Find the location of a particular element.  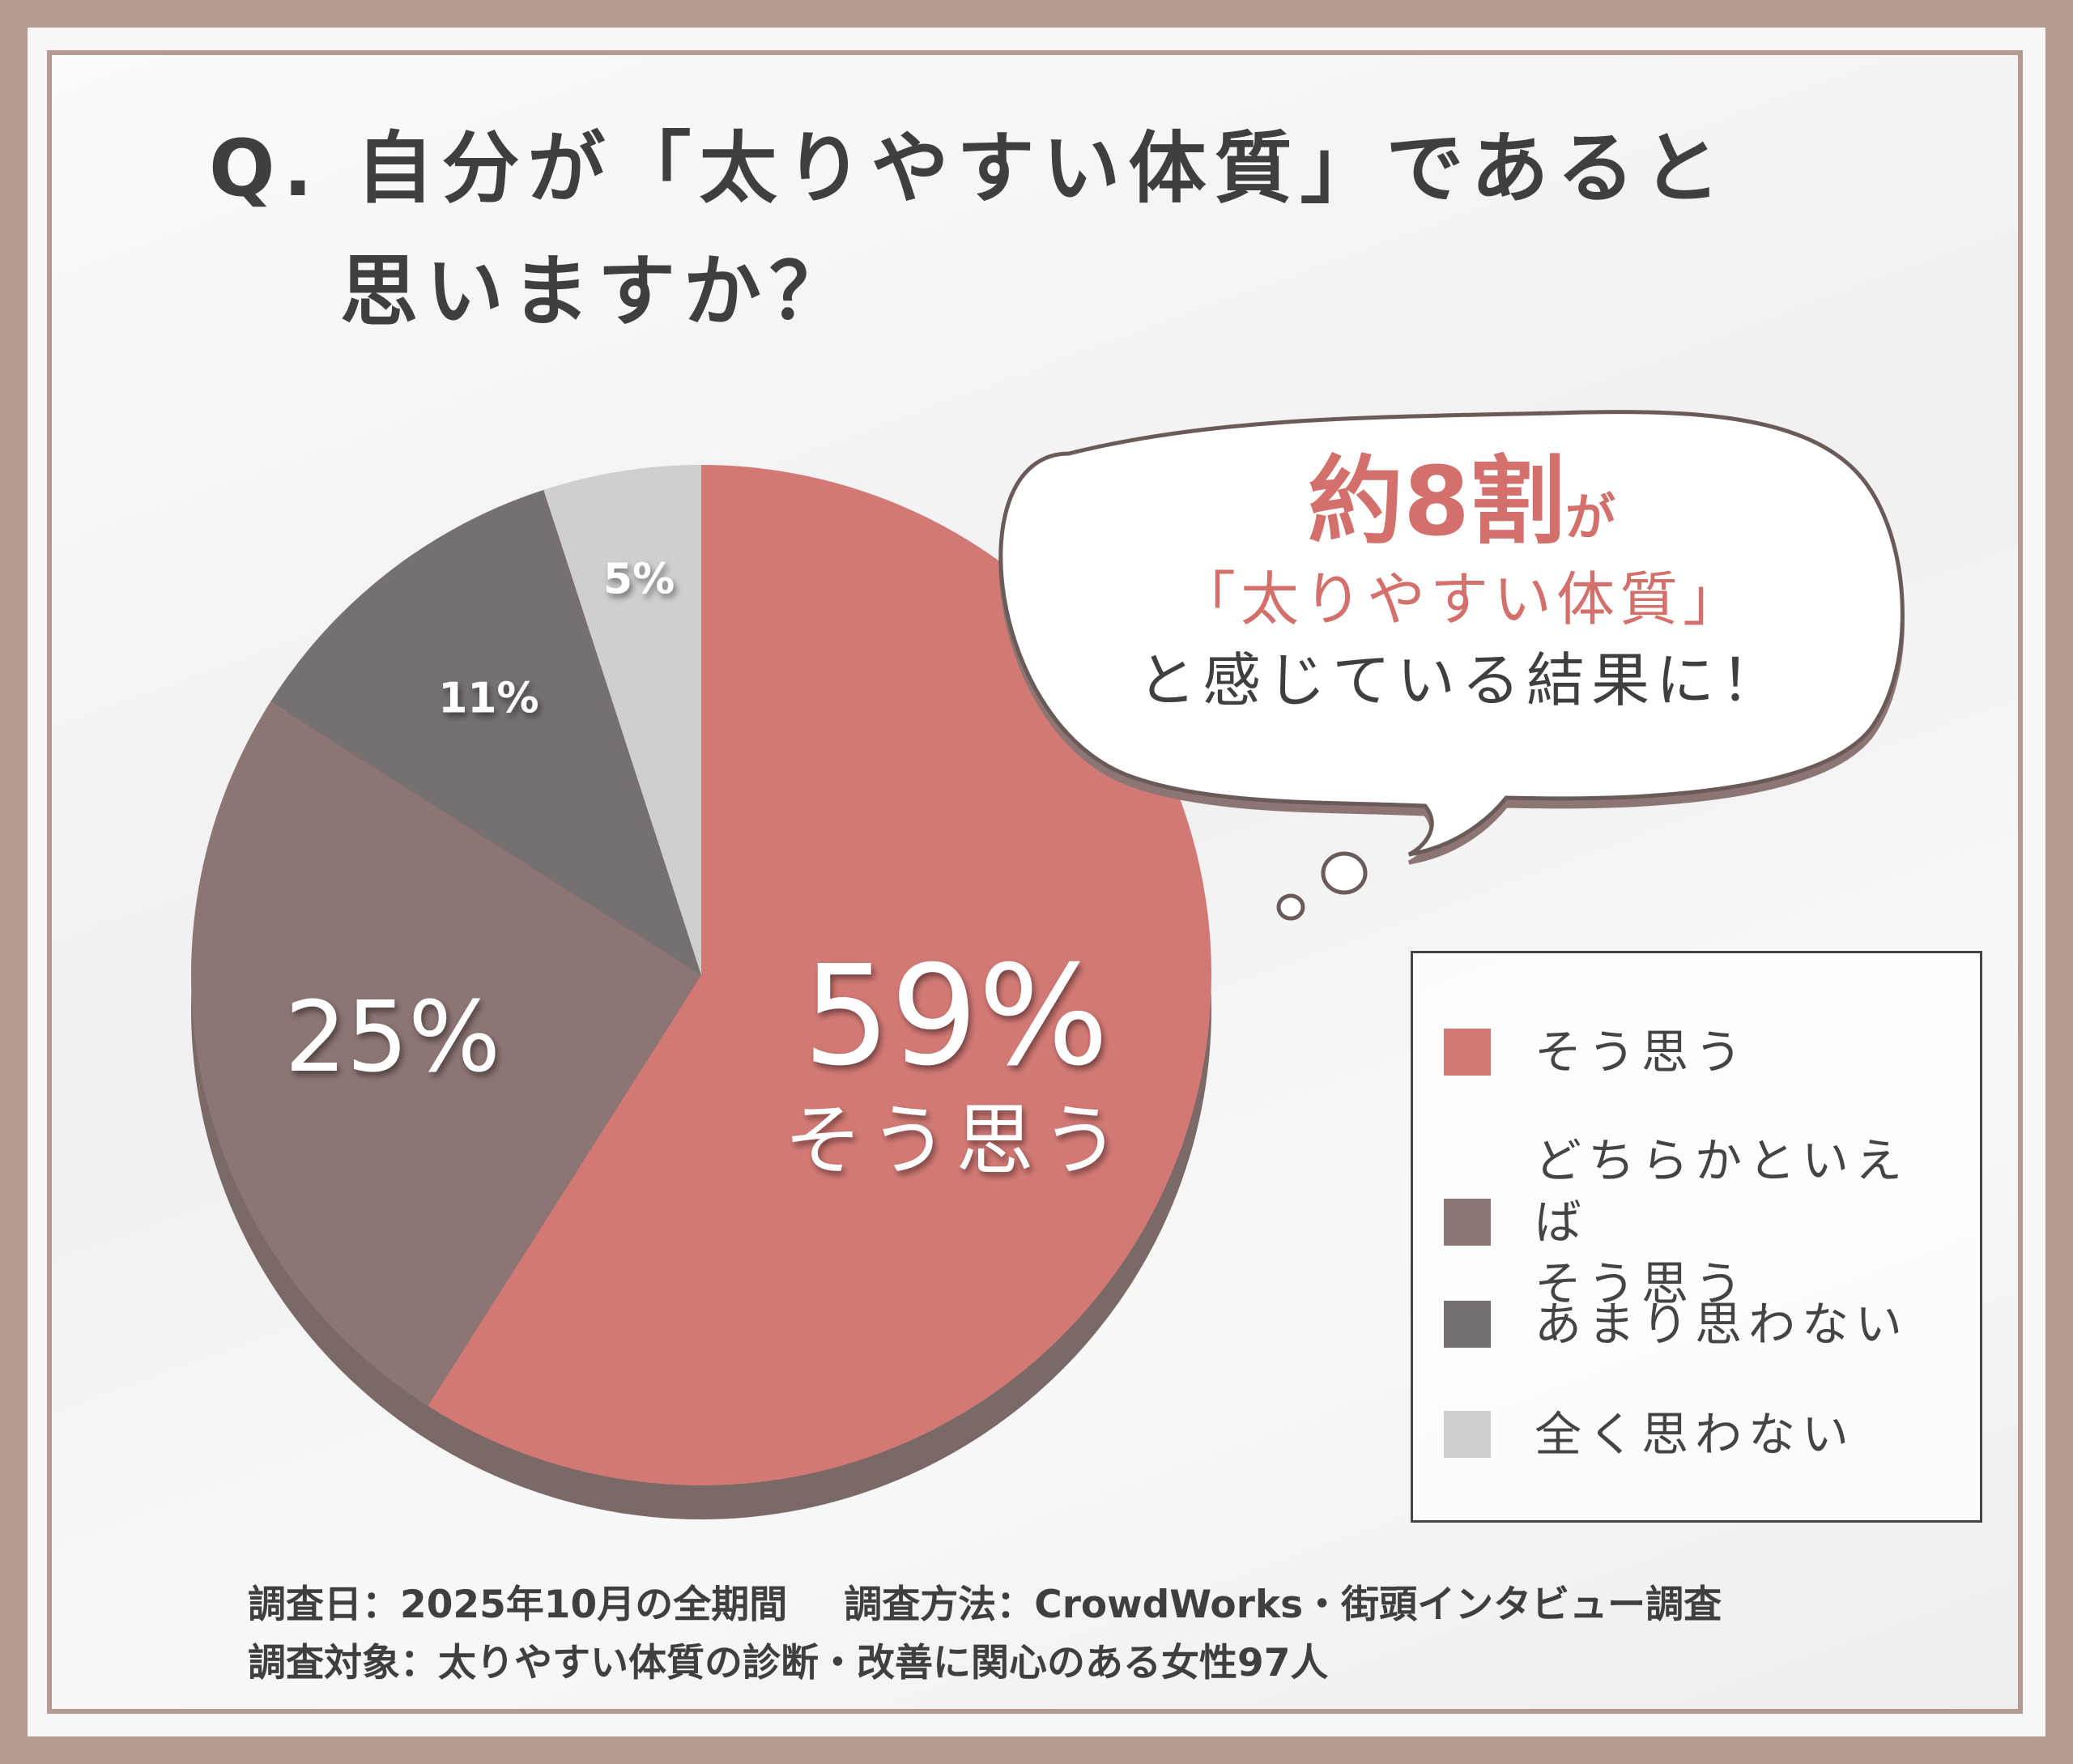

thought-bubble-dot-large is located at coordinates (1345, 873).